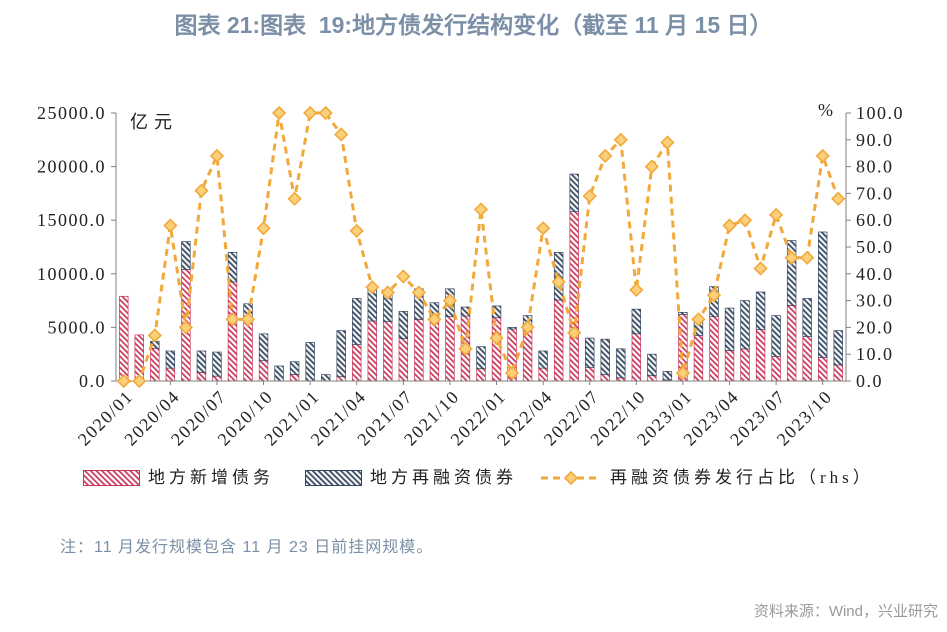 The height and width of the screenshot is (632, 947). I want to click on y-right-unit-label: %, so click(828, 110).